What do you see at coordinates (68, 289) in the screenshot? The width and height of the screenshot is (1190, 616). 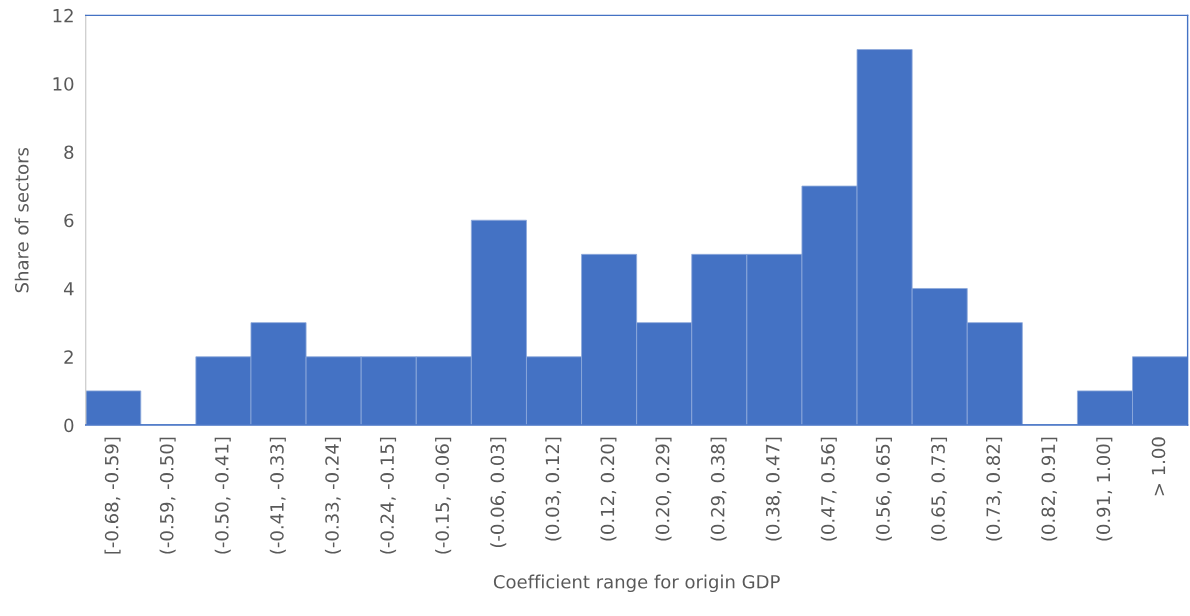 I see `y-tick-label: 4` at bounding box center [68, 289].